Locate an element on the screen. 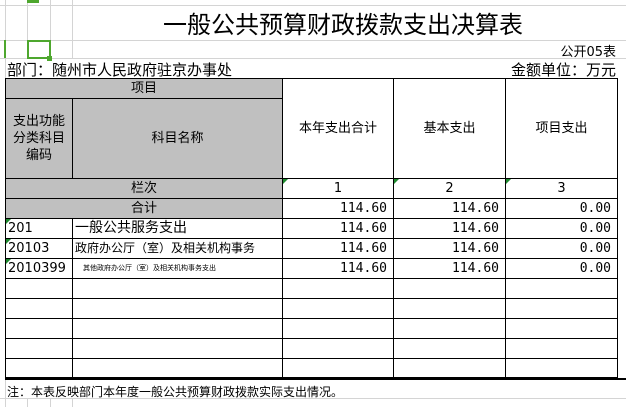  row-name: 政府办公厅（室）及相关机构事务 is located at coordinates (177, 248).